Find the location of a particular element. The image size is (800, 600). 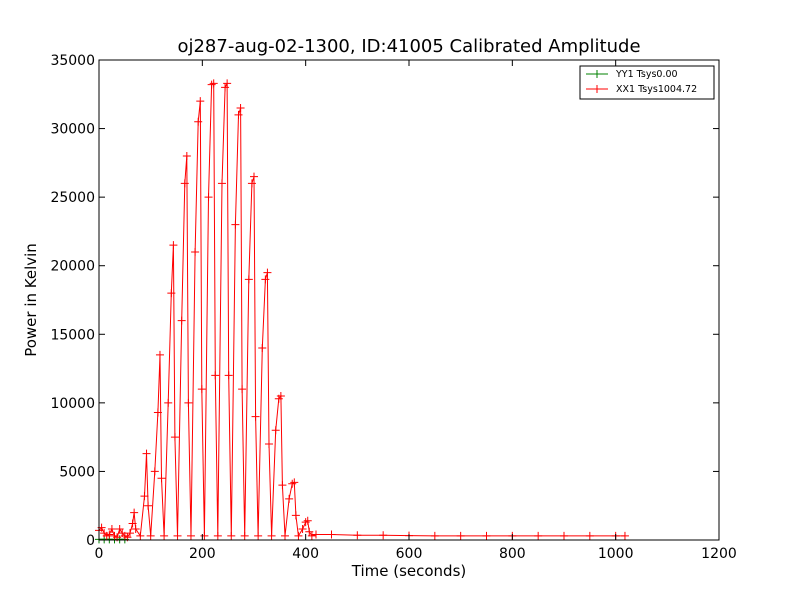

legend: YY1 Tsys0.00 XX1 Tsys1004.72 is located at coordinates (647, 82).